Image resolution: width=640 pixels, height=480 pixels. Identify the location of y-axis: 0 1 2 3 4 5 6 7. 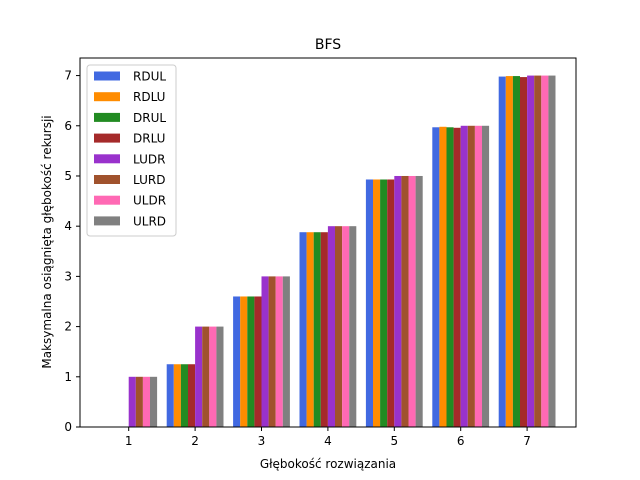
(72, 251).